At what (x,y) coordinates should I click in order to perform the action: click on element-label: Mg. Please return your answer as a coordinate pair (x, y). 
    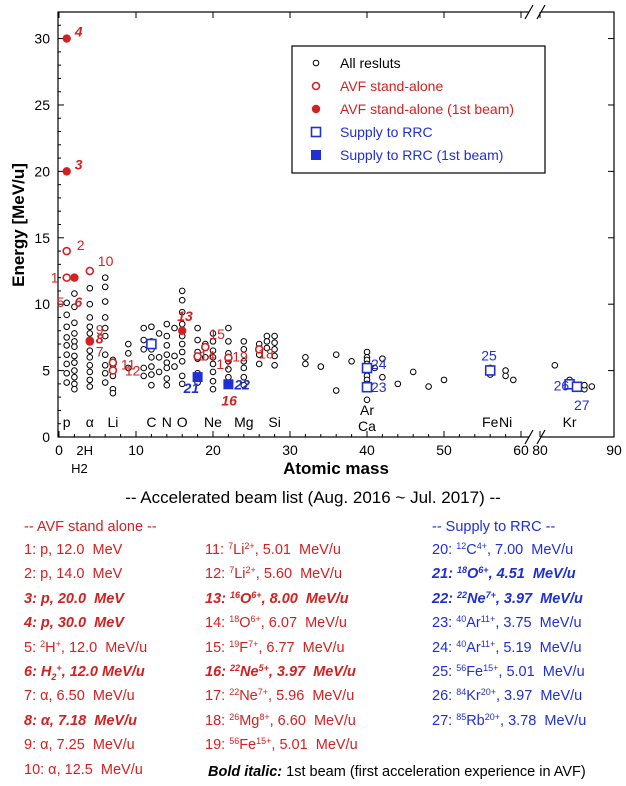
    Looking at the image, I should click on (243, 422).